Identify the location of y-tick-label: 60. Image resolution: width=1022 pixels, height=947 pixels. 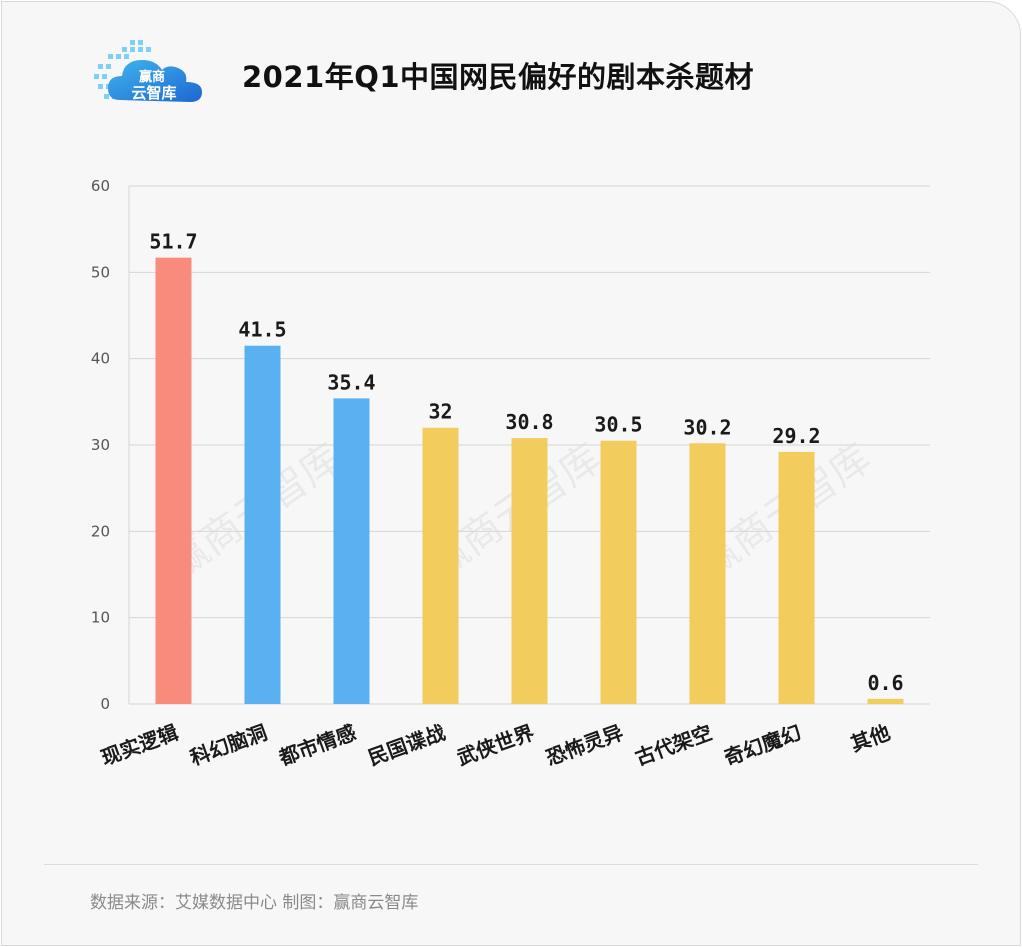
(100, 186).